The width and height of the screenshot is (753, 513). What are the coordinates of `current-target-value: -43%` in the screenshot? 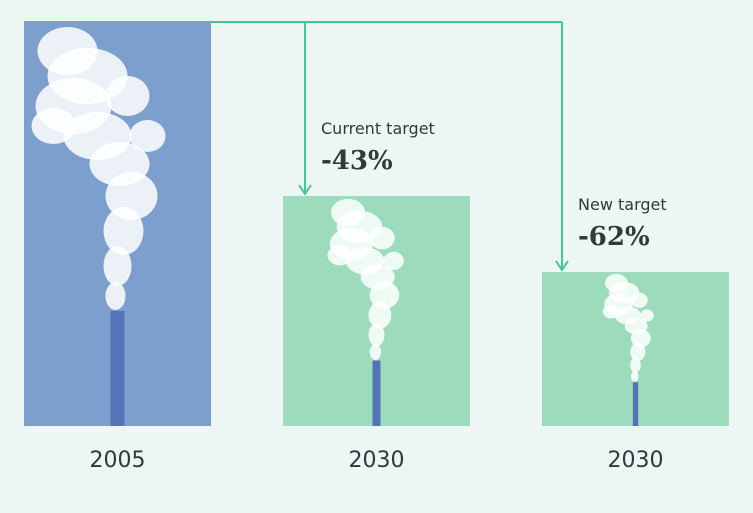 It's located at (357, 161).